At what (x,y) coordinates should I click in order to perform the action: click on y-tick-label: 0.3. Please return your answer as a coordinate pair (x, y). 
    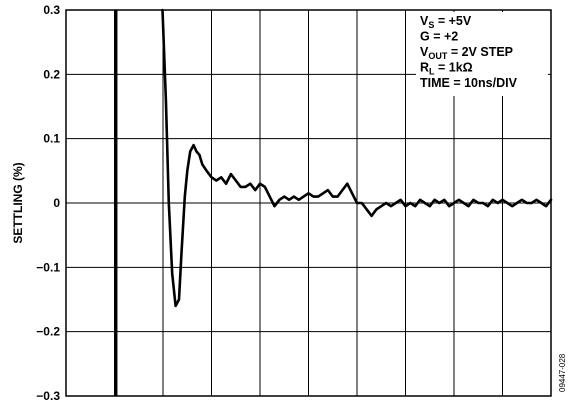
    Looking at the image, I should click on (51, 10).